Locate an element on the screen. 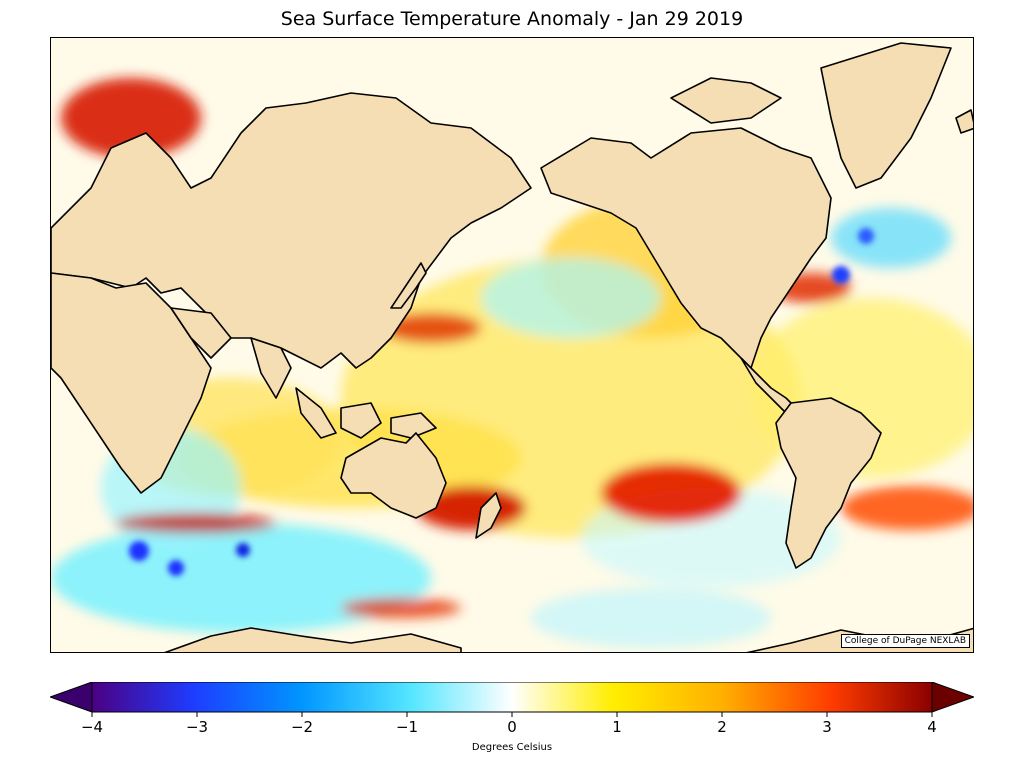 The image size is (1024, 768). colorbar-tick: 3 is located at coordinates (827, 727).